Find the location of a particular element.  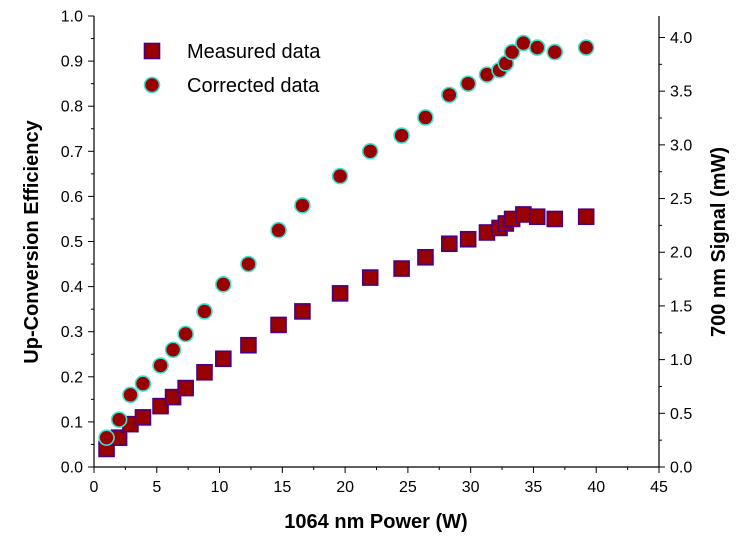

y-axis-ticks: 0.0 0.1 0.2 0.3 0.4 0.5 0.6 0.7 0.8 0.9 1.0 is located at coordinates (77, 243).